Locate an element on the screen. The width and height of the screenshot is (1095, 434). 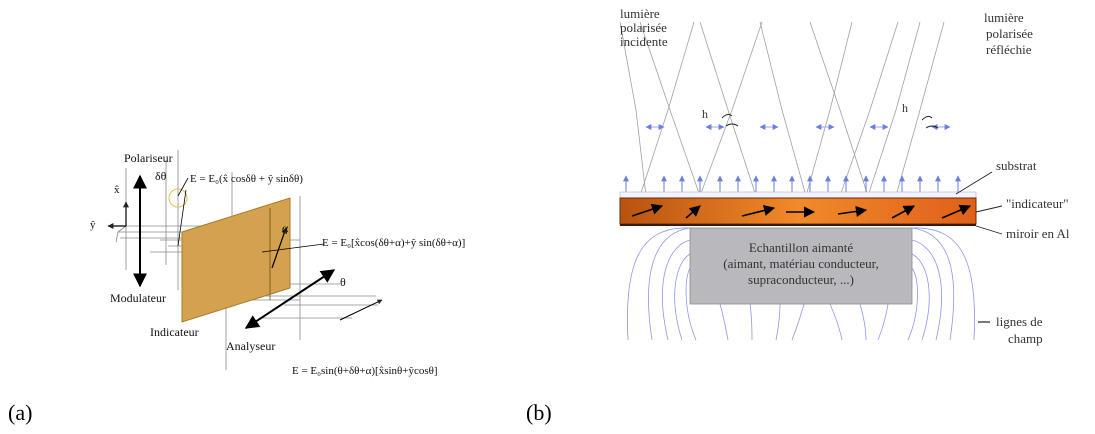
light-rays is located at coordinates (782, 109).